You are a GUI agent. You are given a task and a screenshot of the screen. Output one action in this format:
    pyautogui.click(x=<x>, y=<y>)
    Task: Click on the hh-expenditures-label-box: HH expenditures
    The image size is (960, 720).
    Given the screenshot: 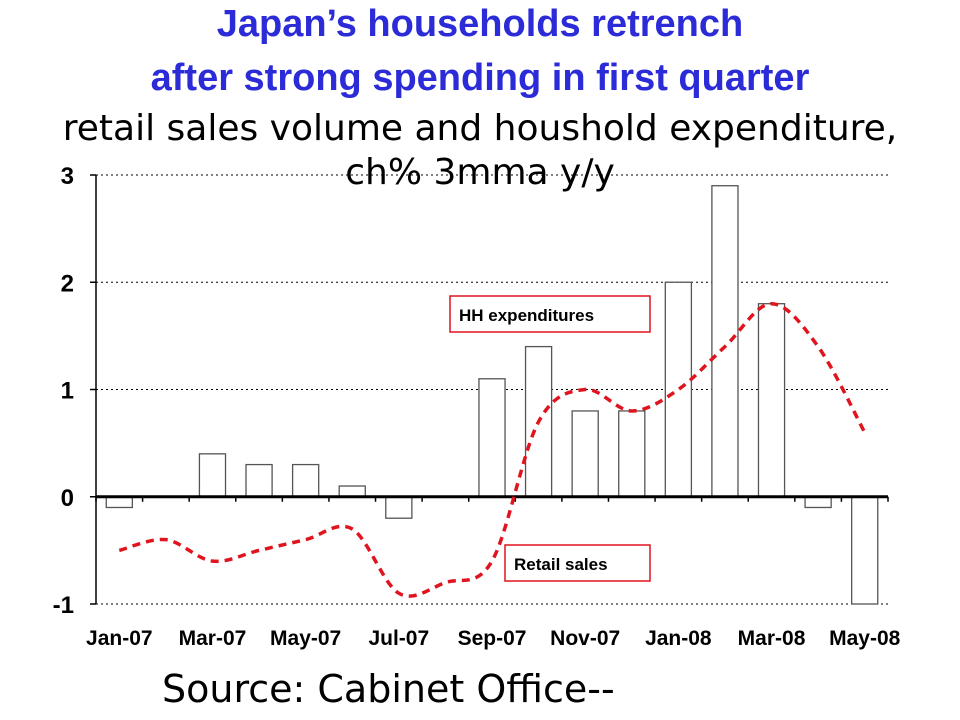 What is the action you would take?
    pyautogui.click(x=550, y=314)
    